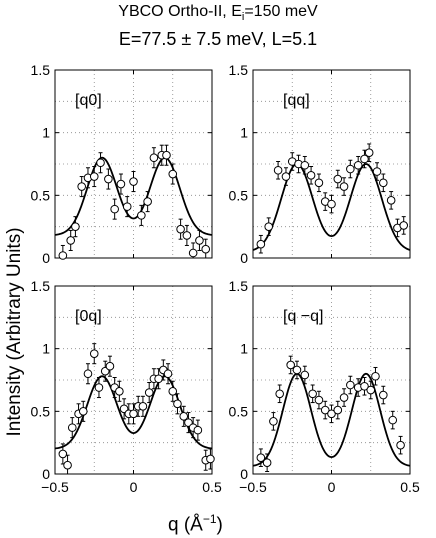  What do you see at coordinates (296, 100) in the screenshot?
I see `panel-annotation: [qq]` at bounding box center [296, 100].